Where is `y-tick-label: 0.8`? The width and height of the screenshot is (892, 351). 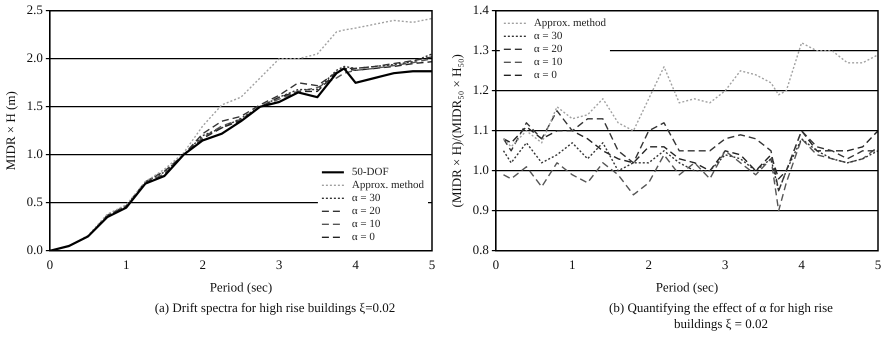 y-tick-label: 0.8 is located at coordinates (480, 250).